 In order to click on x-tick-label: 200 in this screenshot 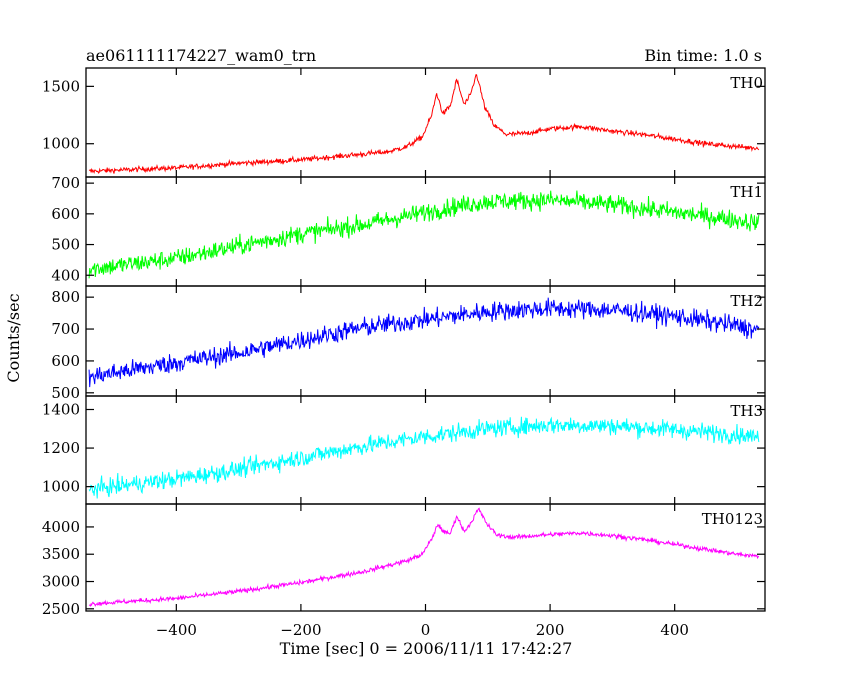, I will do `click(550, 630)`.